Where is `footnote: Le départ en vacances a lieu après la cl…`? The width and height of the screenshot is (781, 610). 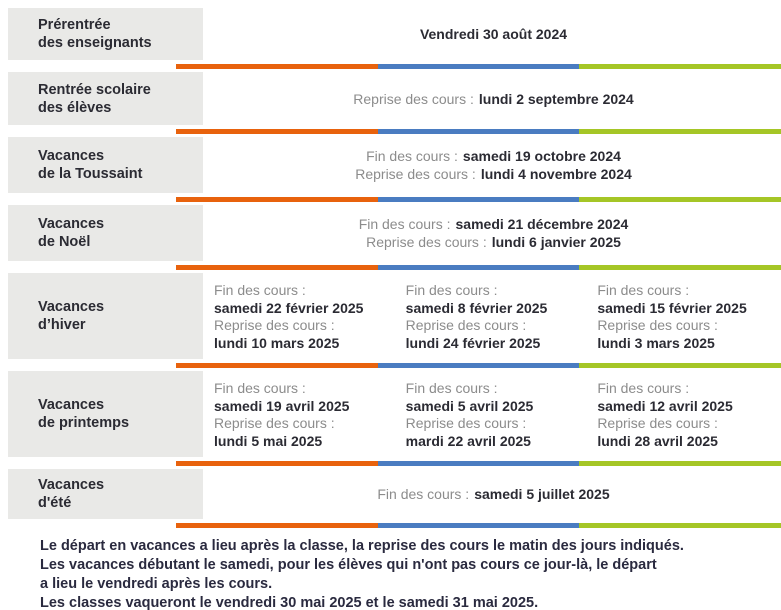 footnote: Le départ en vacances a lieu après la cl… is located at coordinates (410, 573).